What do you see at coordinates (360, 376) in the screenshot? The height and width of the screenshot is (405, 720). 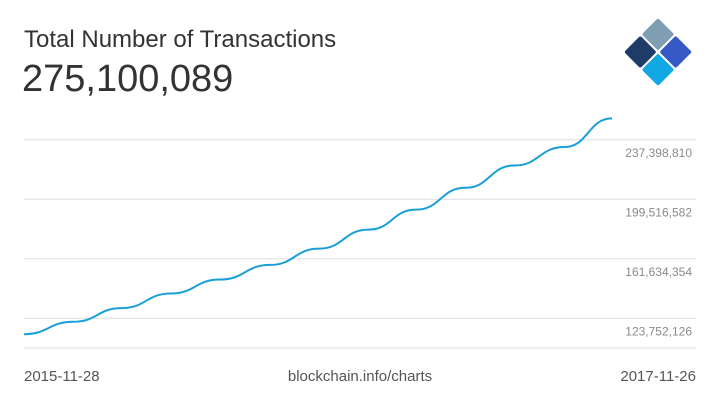 I see `footer-source-link: blockchain.info/charts` at bounding box center [360, 376].